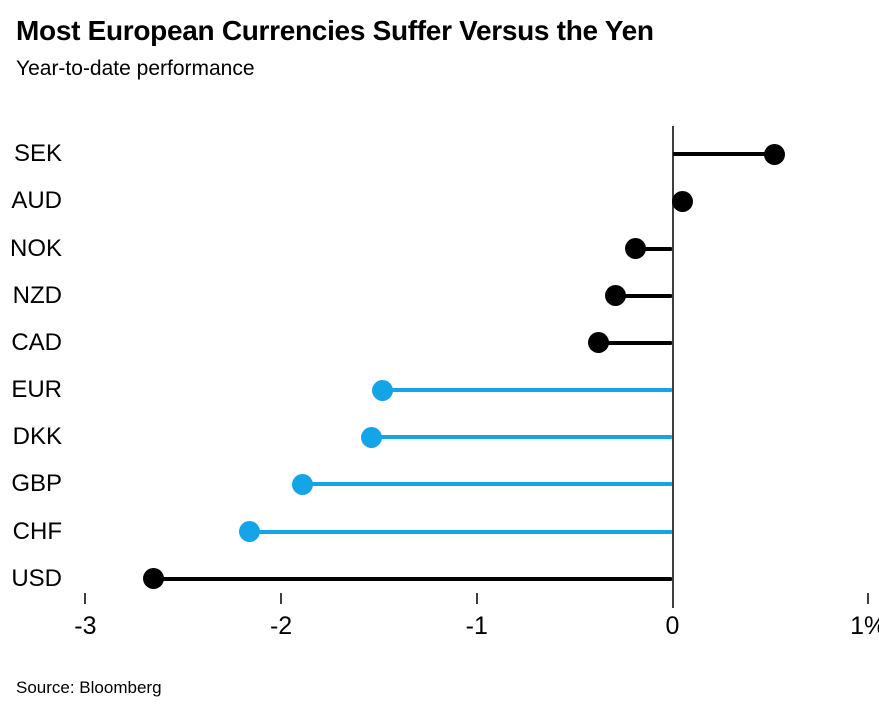 This screenshot has height=706, width=879. I want to click on category-label-nzd: NZD, so click(37, 295).